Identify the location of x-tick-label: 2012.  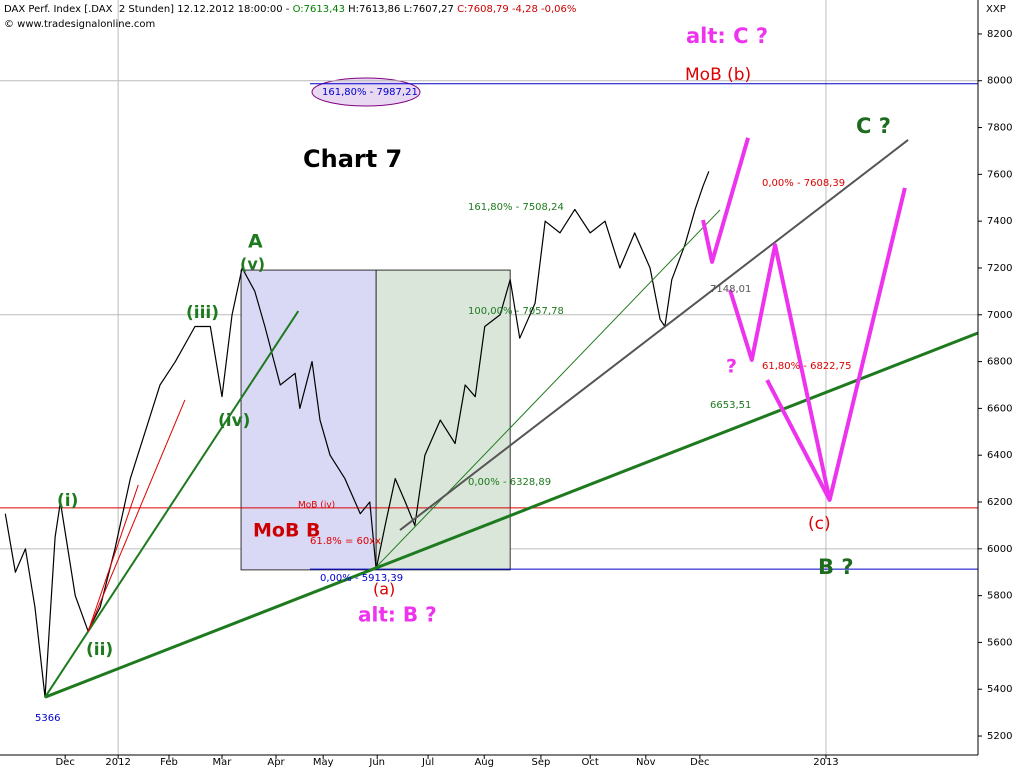
(117, 762).